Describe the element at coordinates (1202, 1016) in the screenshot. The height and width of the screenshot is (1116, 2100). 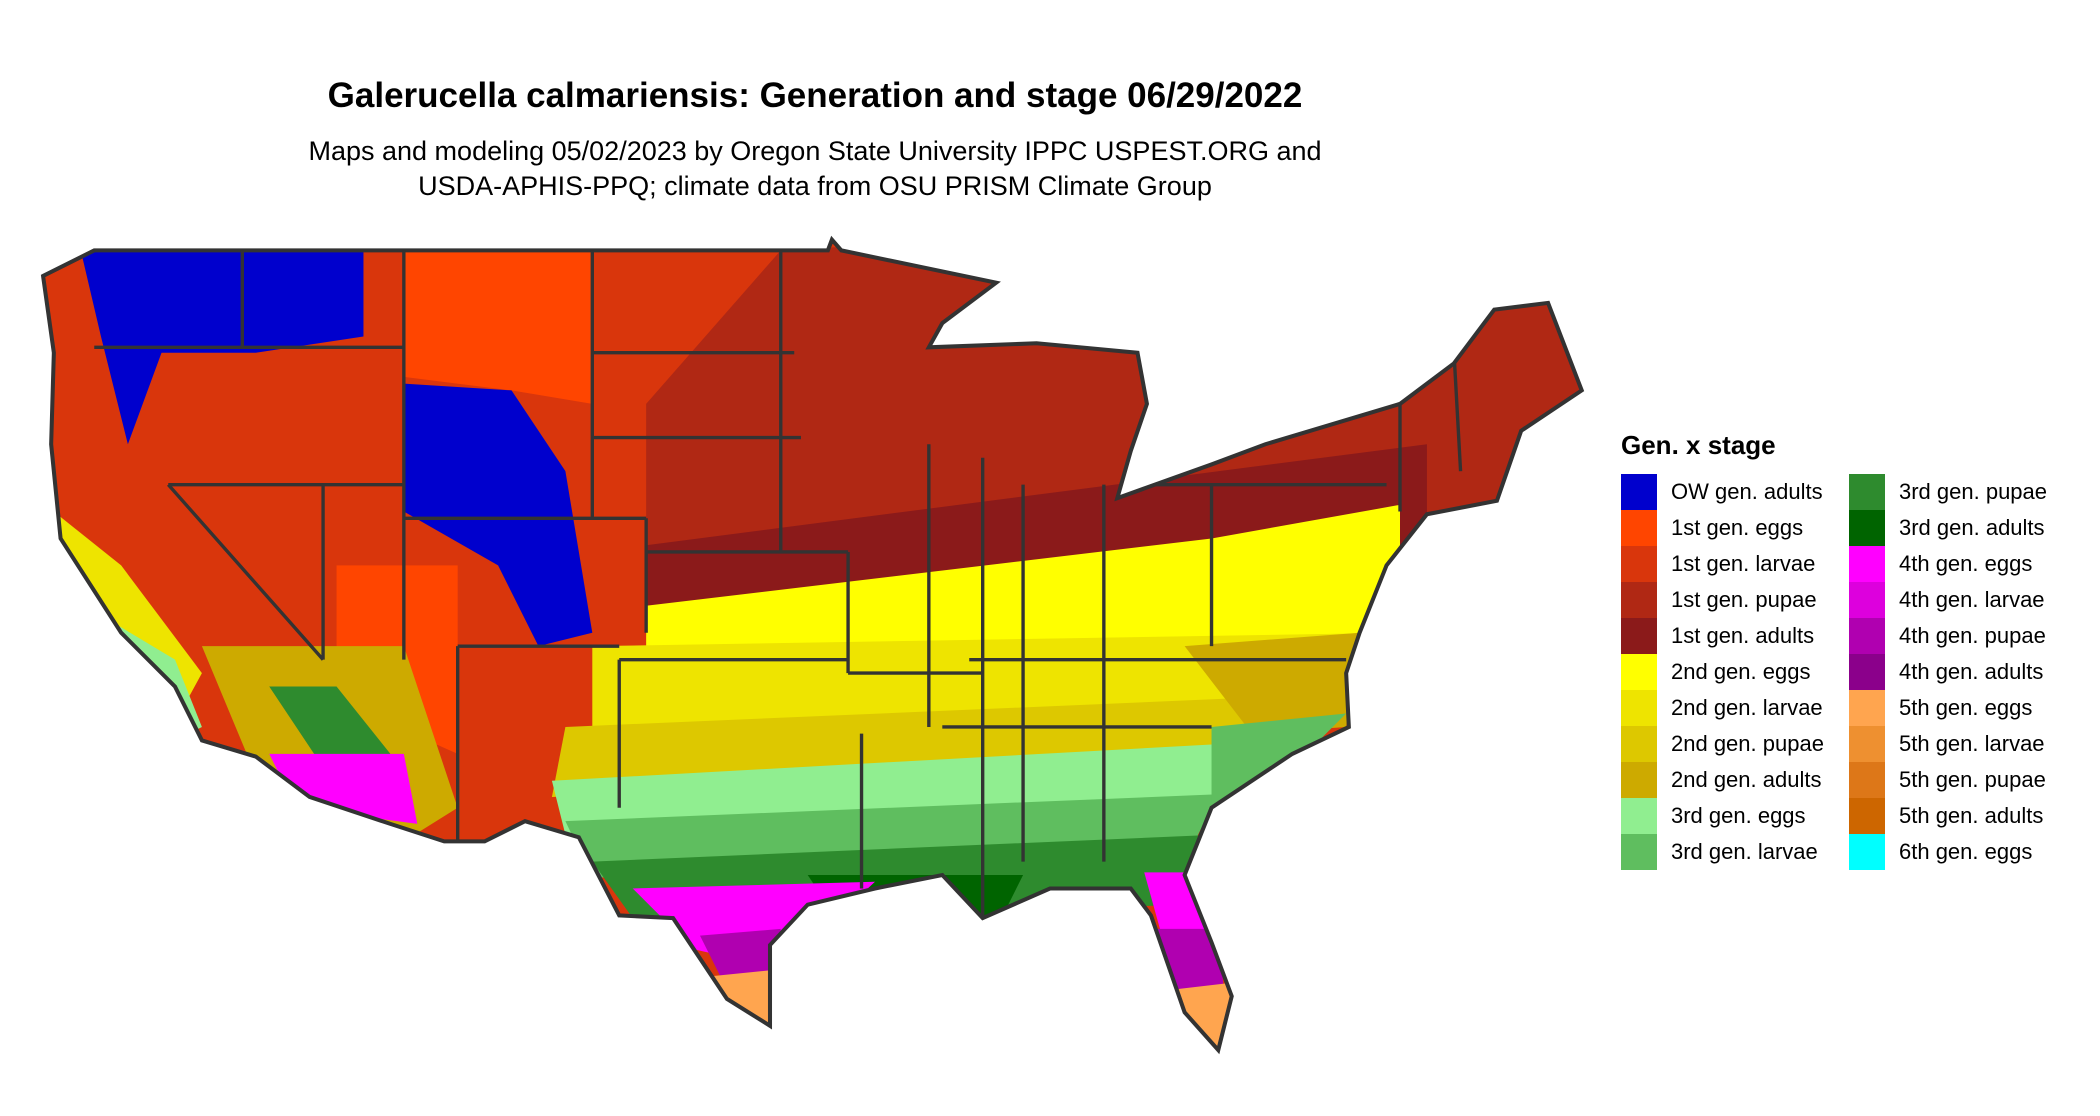
I see `zone-5th-gen-eggs` at that location.